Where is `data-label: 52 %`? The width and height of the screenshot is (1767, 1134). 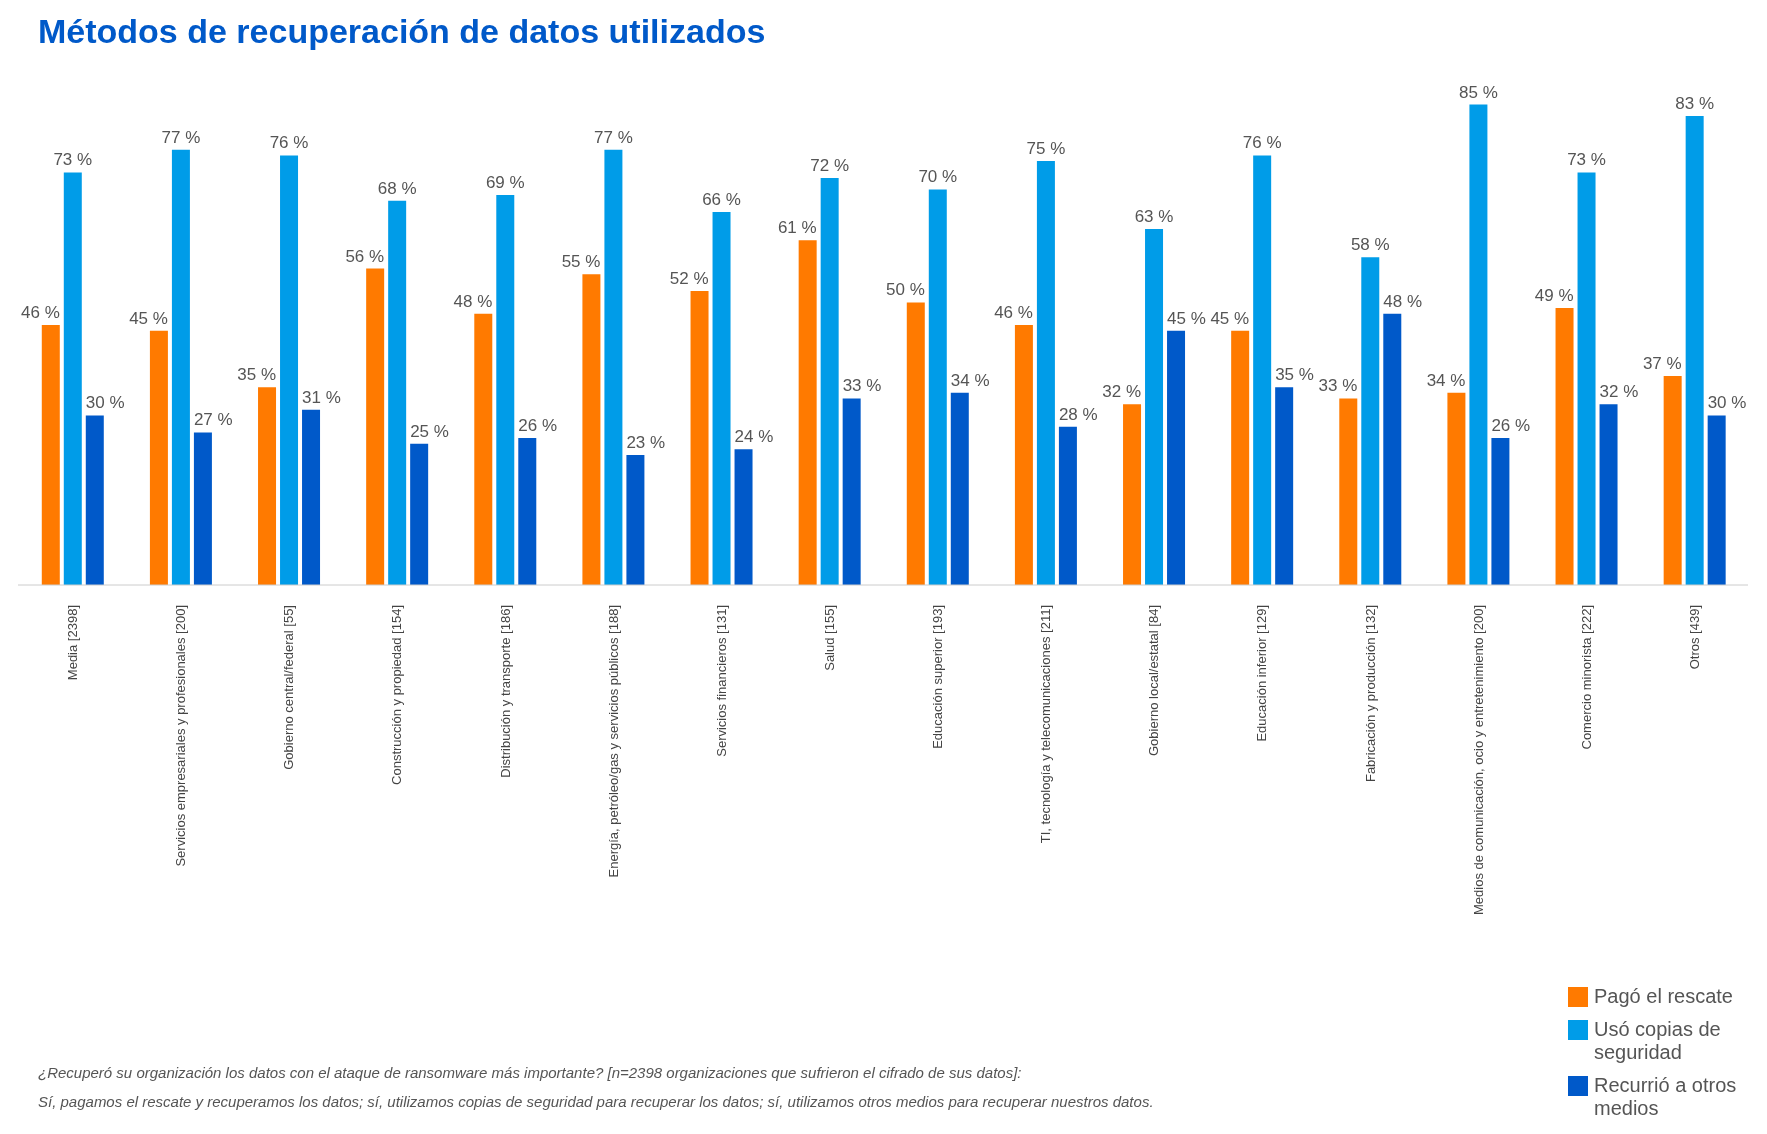
data-label: 52 % is located at coordinates (689, 279).